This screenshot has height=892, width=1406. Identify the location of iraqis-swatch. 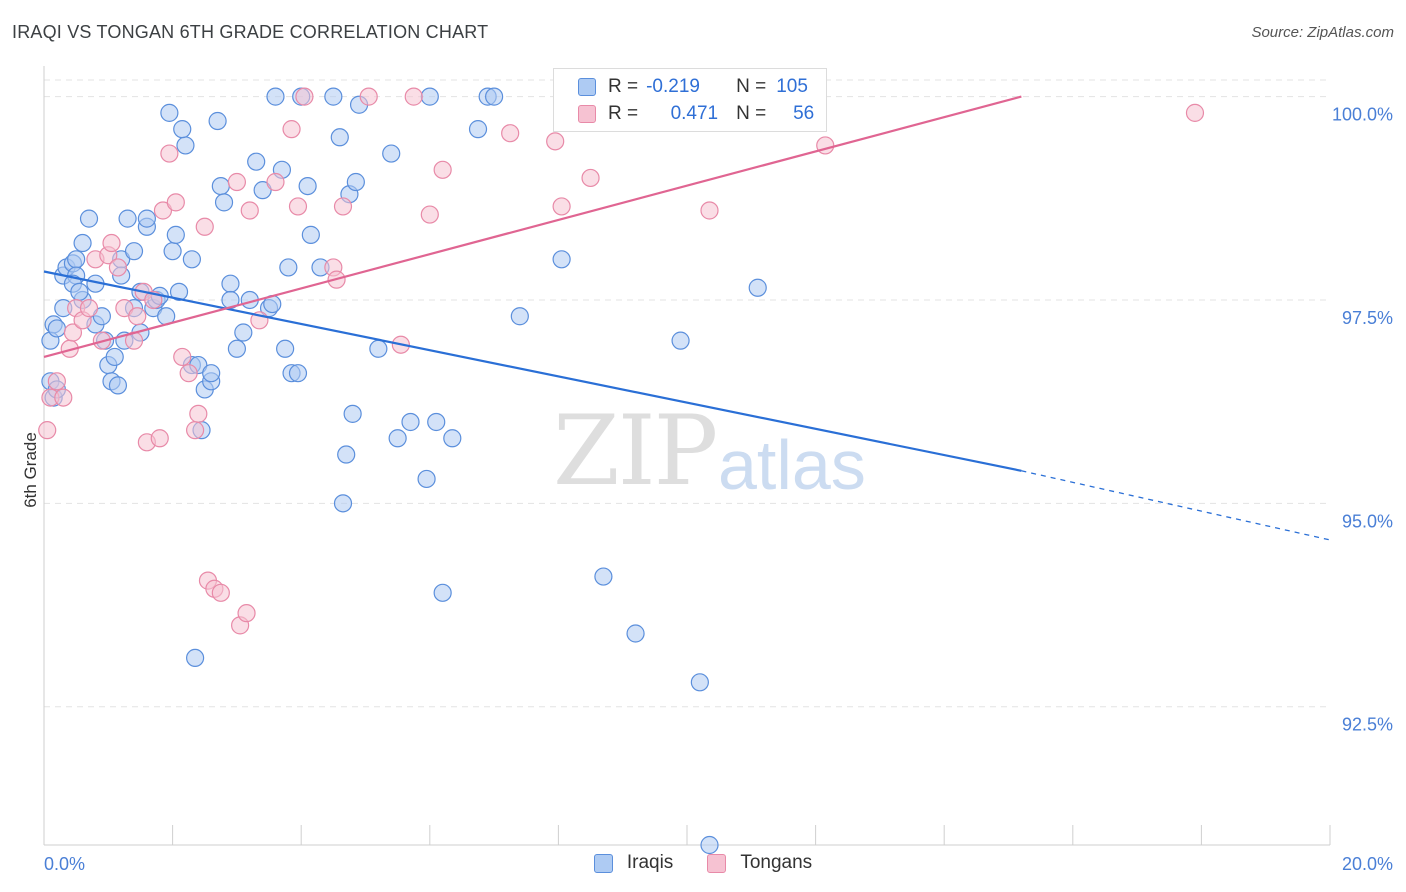
(587, 87).